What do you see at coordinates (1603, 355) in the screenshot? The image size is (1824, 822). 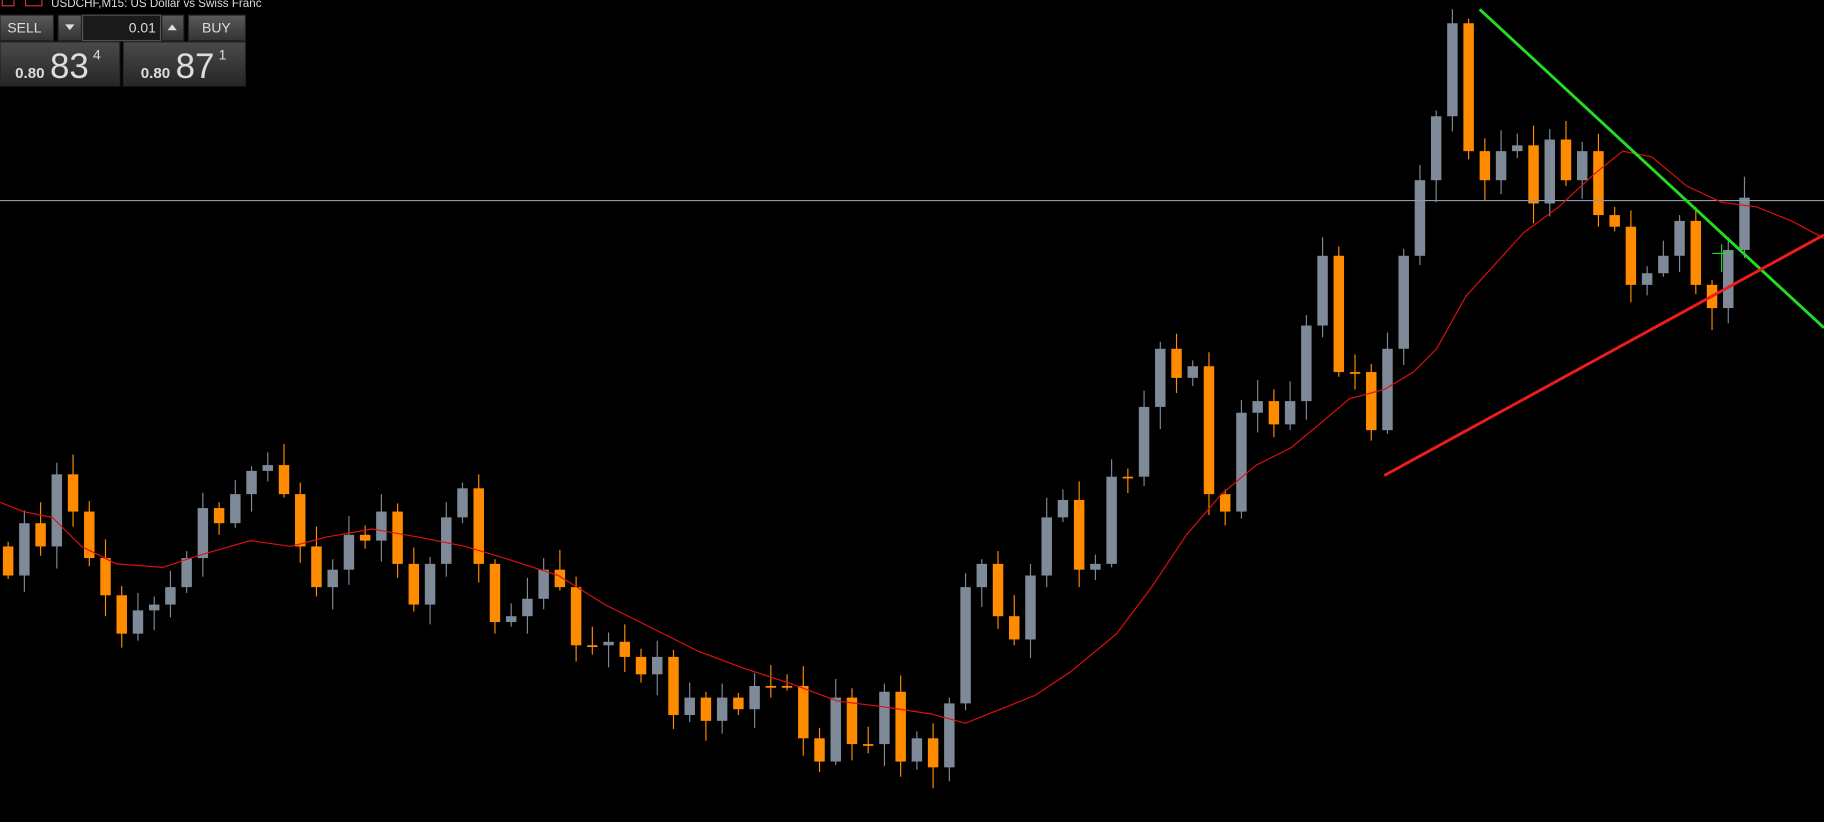 I see `trend-line-up` at bounding box center [1603, 355].